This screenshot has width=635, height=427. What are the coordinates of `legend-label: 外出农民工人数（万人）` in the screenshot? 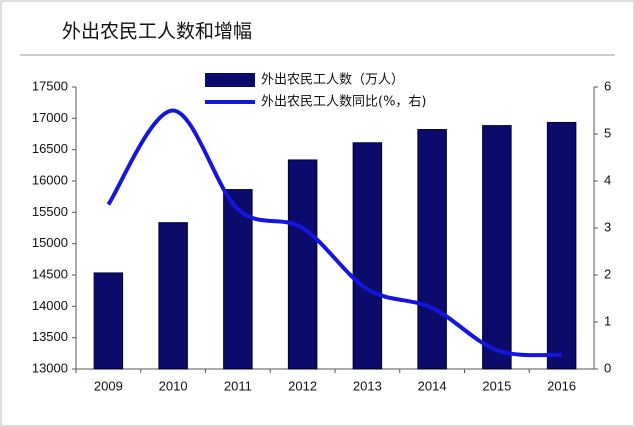 It's located at (332, 80).